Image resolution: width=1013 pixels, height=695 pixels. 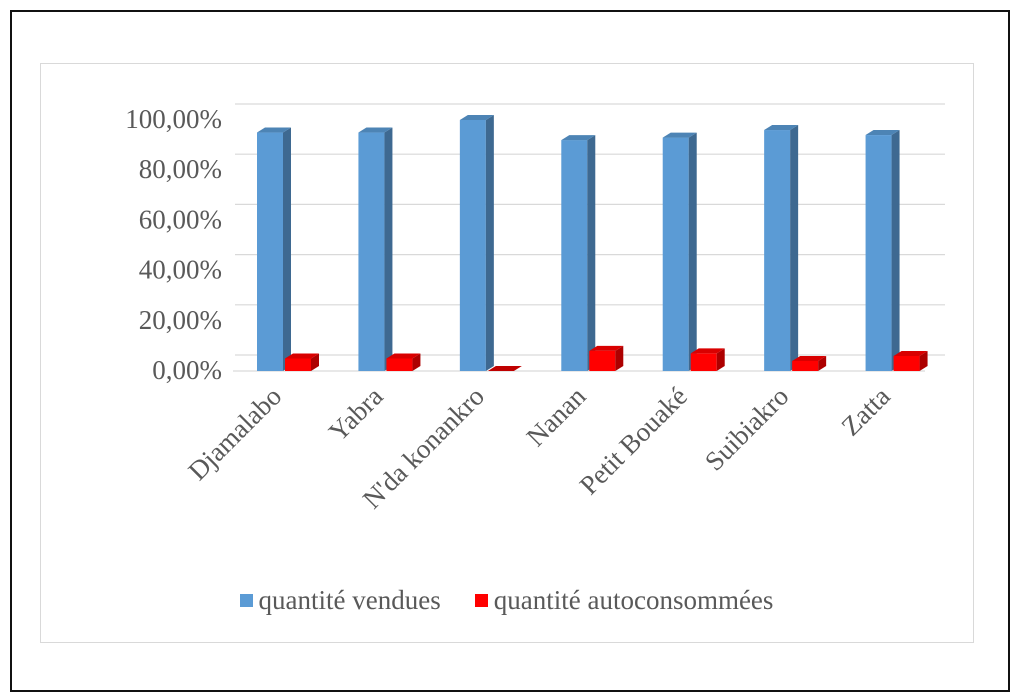 What do you see at coordinates (481, 600) in the screenshot?
I see `legend-swatch-self-consumed` at bounding box center [481, 600].